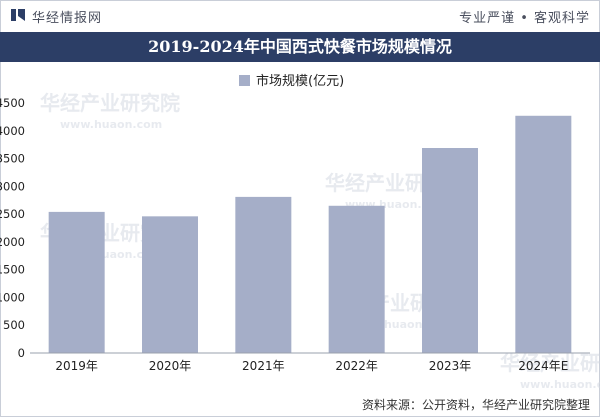 Image resolution: width=600 pixels, height=417 pixels. I want to click on bar-2023年, so click(450, 250).